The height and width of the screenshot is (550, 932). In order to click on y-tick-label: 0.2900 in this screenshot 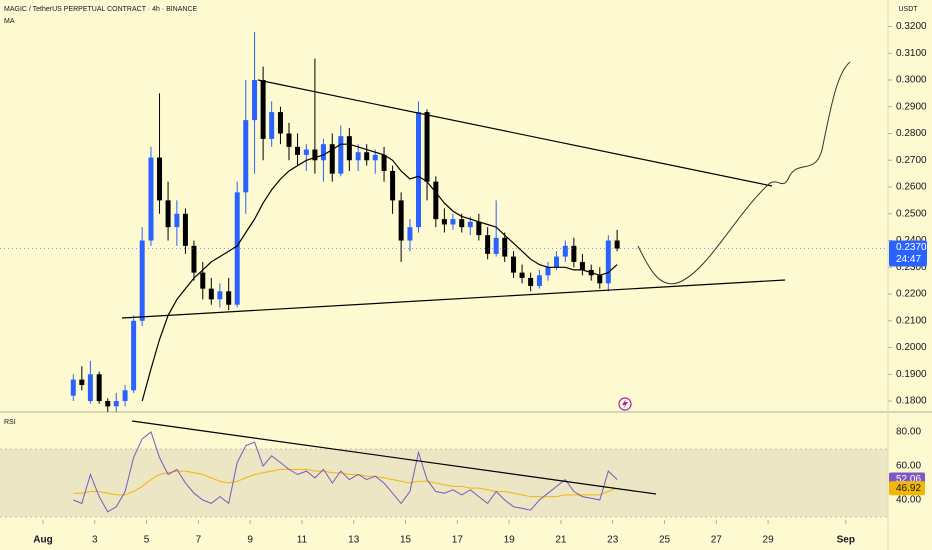, I will do `click(911, 106)`.